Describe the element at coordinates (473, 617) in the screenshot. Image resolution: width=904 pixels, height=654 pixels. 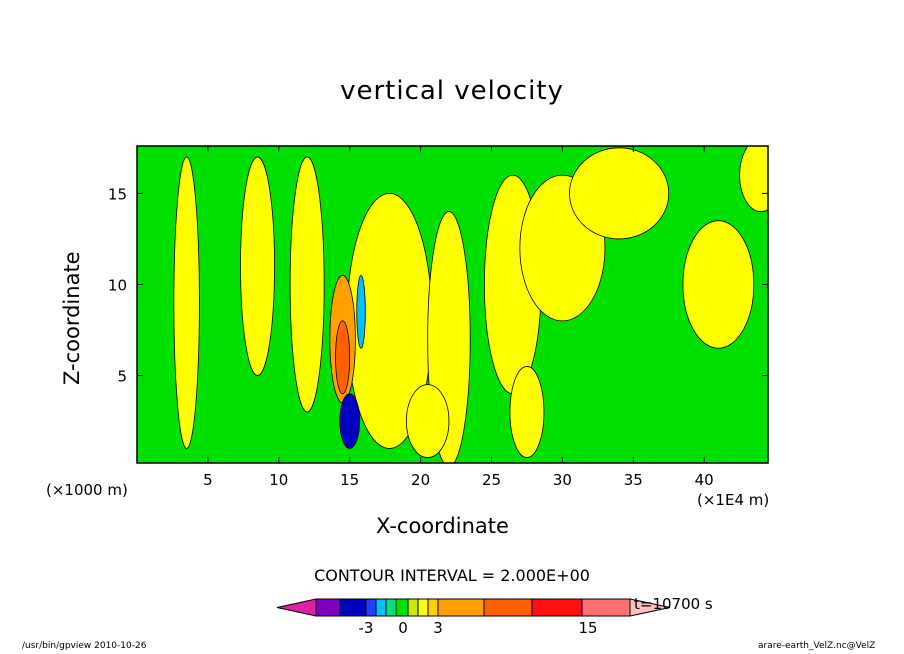
I see `colorbar: -3 0 3 15` at that location.